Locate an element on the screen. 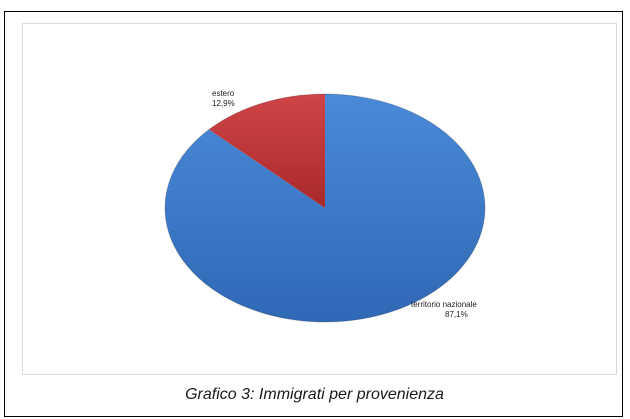  figure-caption: Grafico 3: Immigrati per provenienza is located at coordinates (314, 394).